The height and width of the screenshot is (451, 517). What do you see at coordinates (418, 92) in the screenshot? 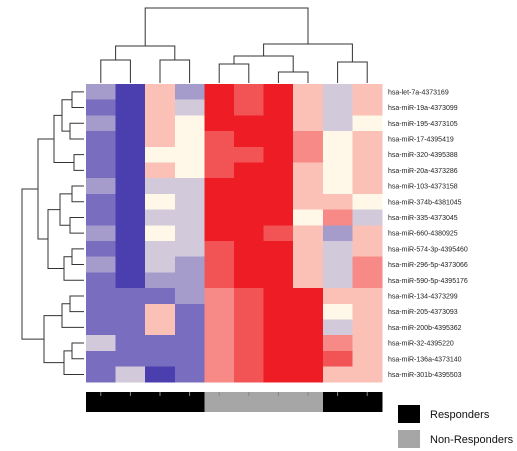
I see `row-label: hsa-let-7a-4373169` at bounding box center [418, 92].